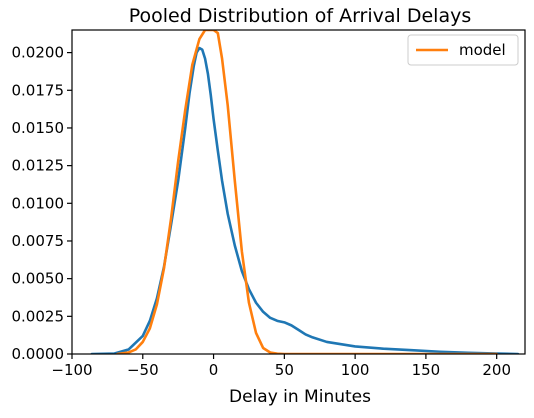  Describe the element at coordinates (38, 90) in the screenshot. I see `y-tick-label: 0.0175` at that location.